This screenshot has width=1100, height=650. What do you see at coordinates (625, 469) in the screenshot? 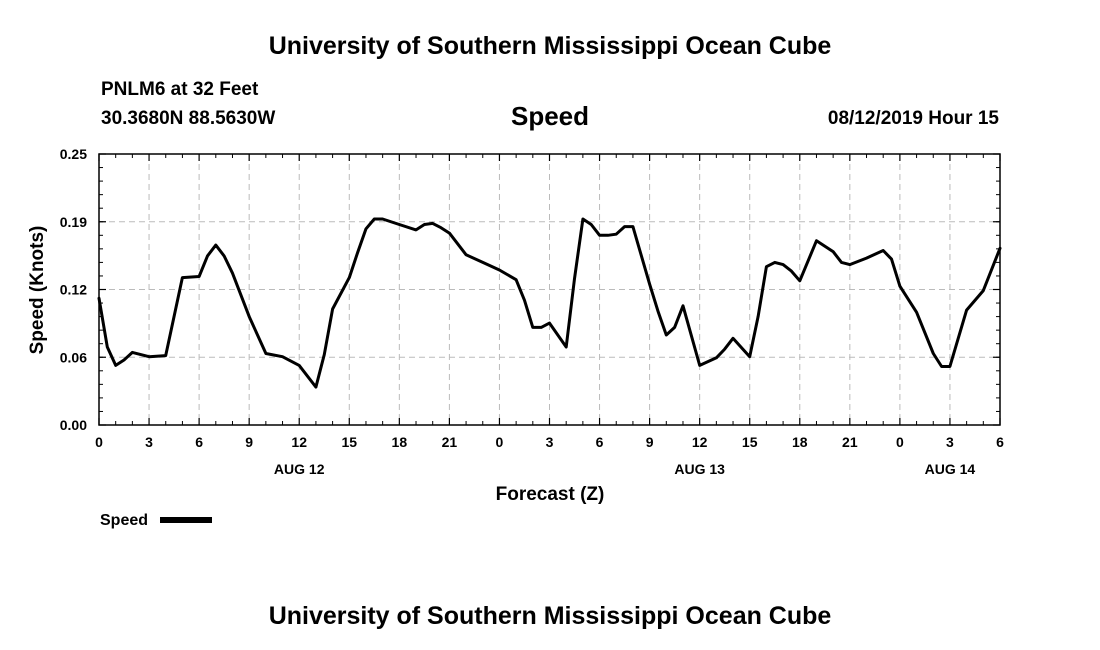
I see `day-labels: AUG 12 AUG 13 AUG 14` at bounding box center [625, 469].